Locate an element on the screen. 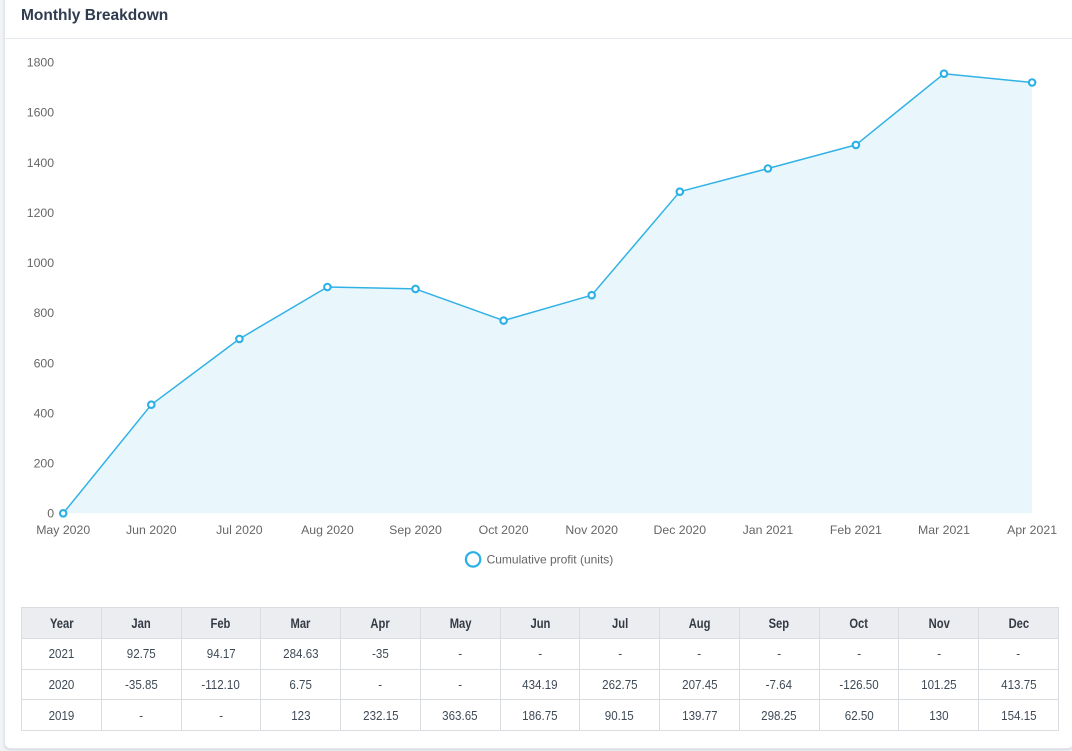  svg-text: 1400 is located at coordinates (41, 163).